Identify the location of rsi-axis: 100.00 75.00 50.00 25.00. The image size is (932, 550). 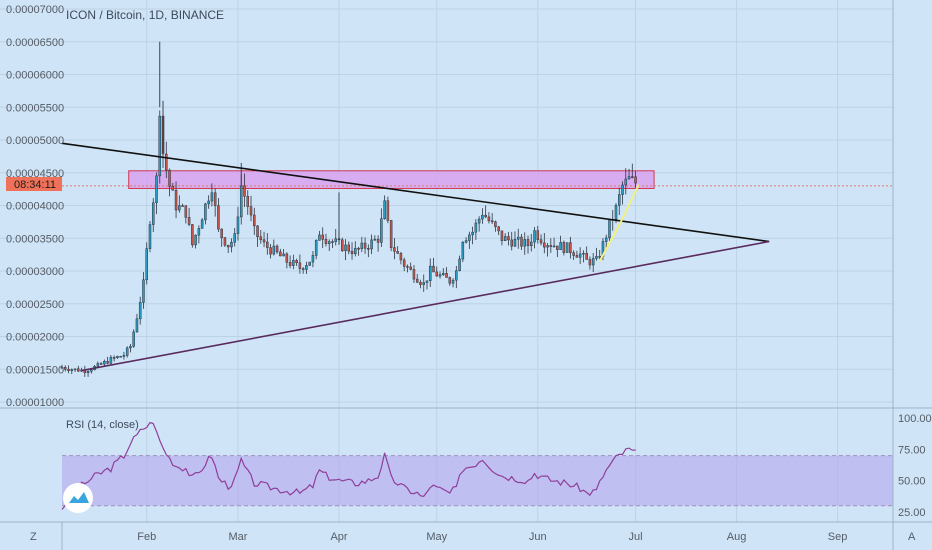
(915, 466).